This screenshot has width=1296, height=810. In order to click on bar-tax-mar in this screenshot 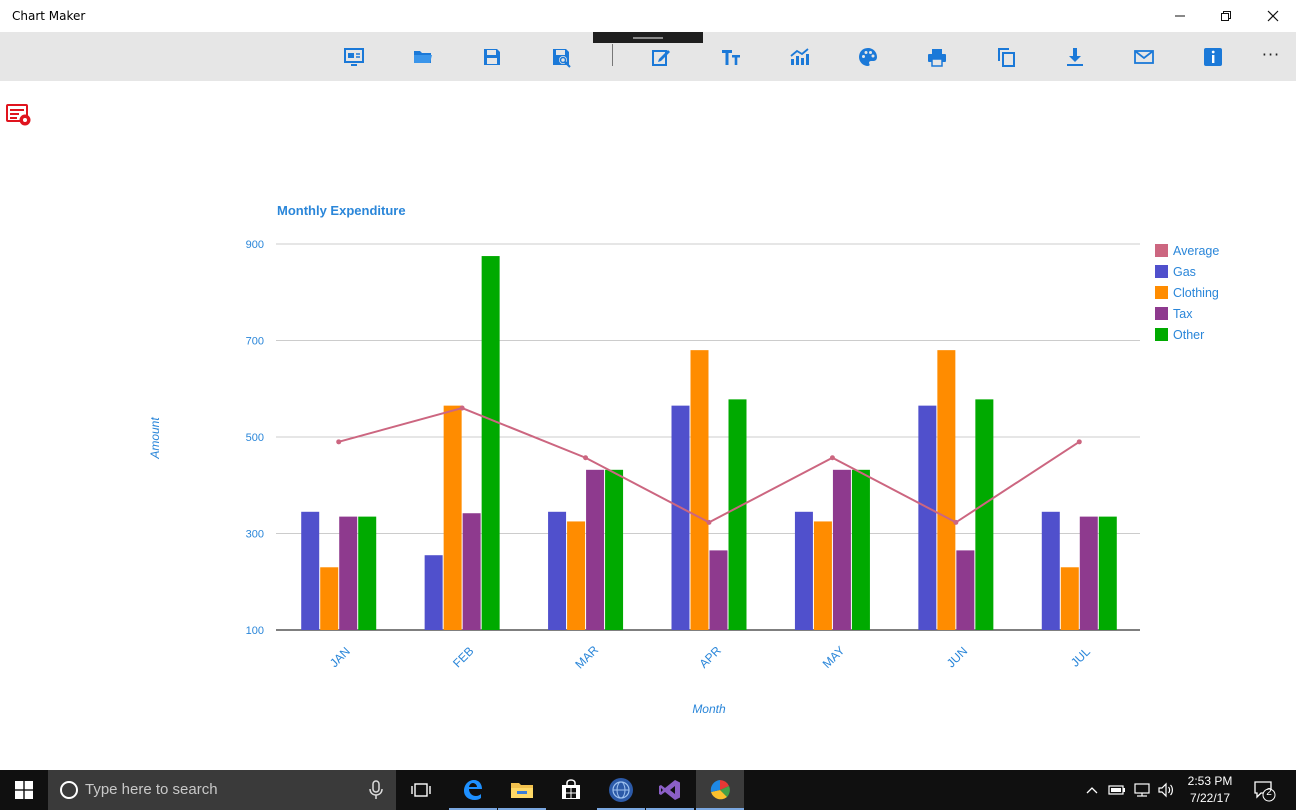, I will do `click(595, 549)`.